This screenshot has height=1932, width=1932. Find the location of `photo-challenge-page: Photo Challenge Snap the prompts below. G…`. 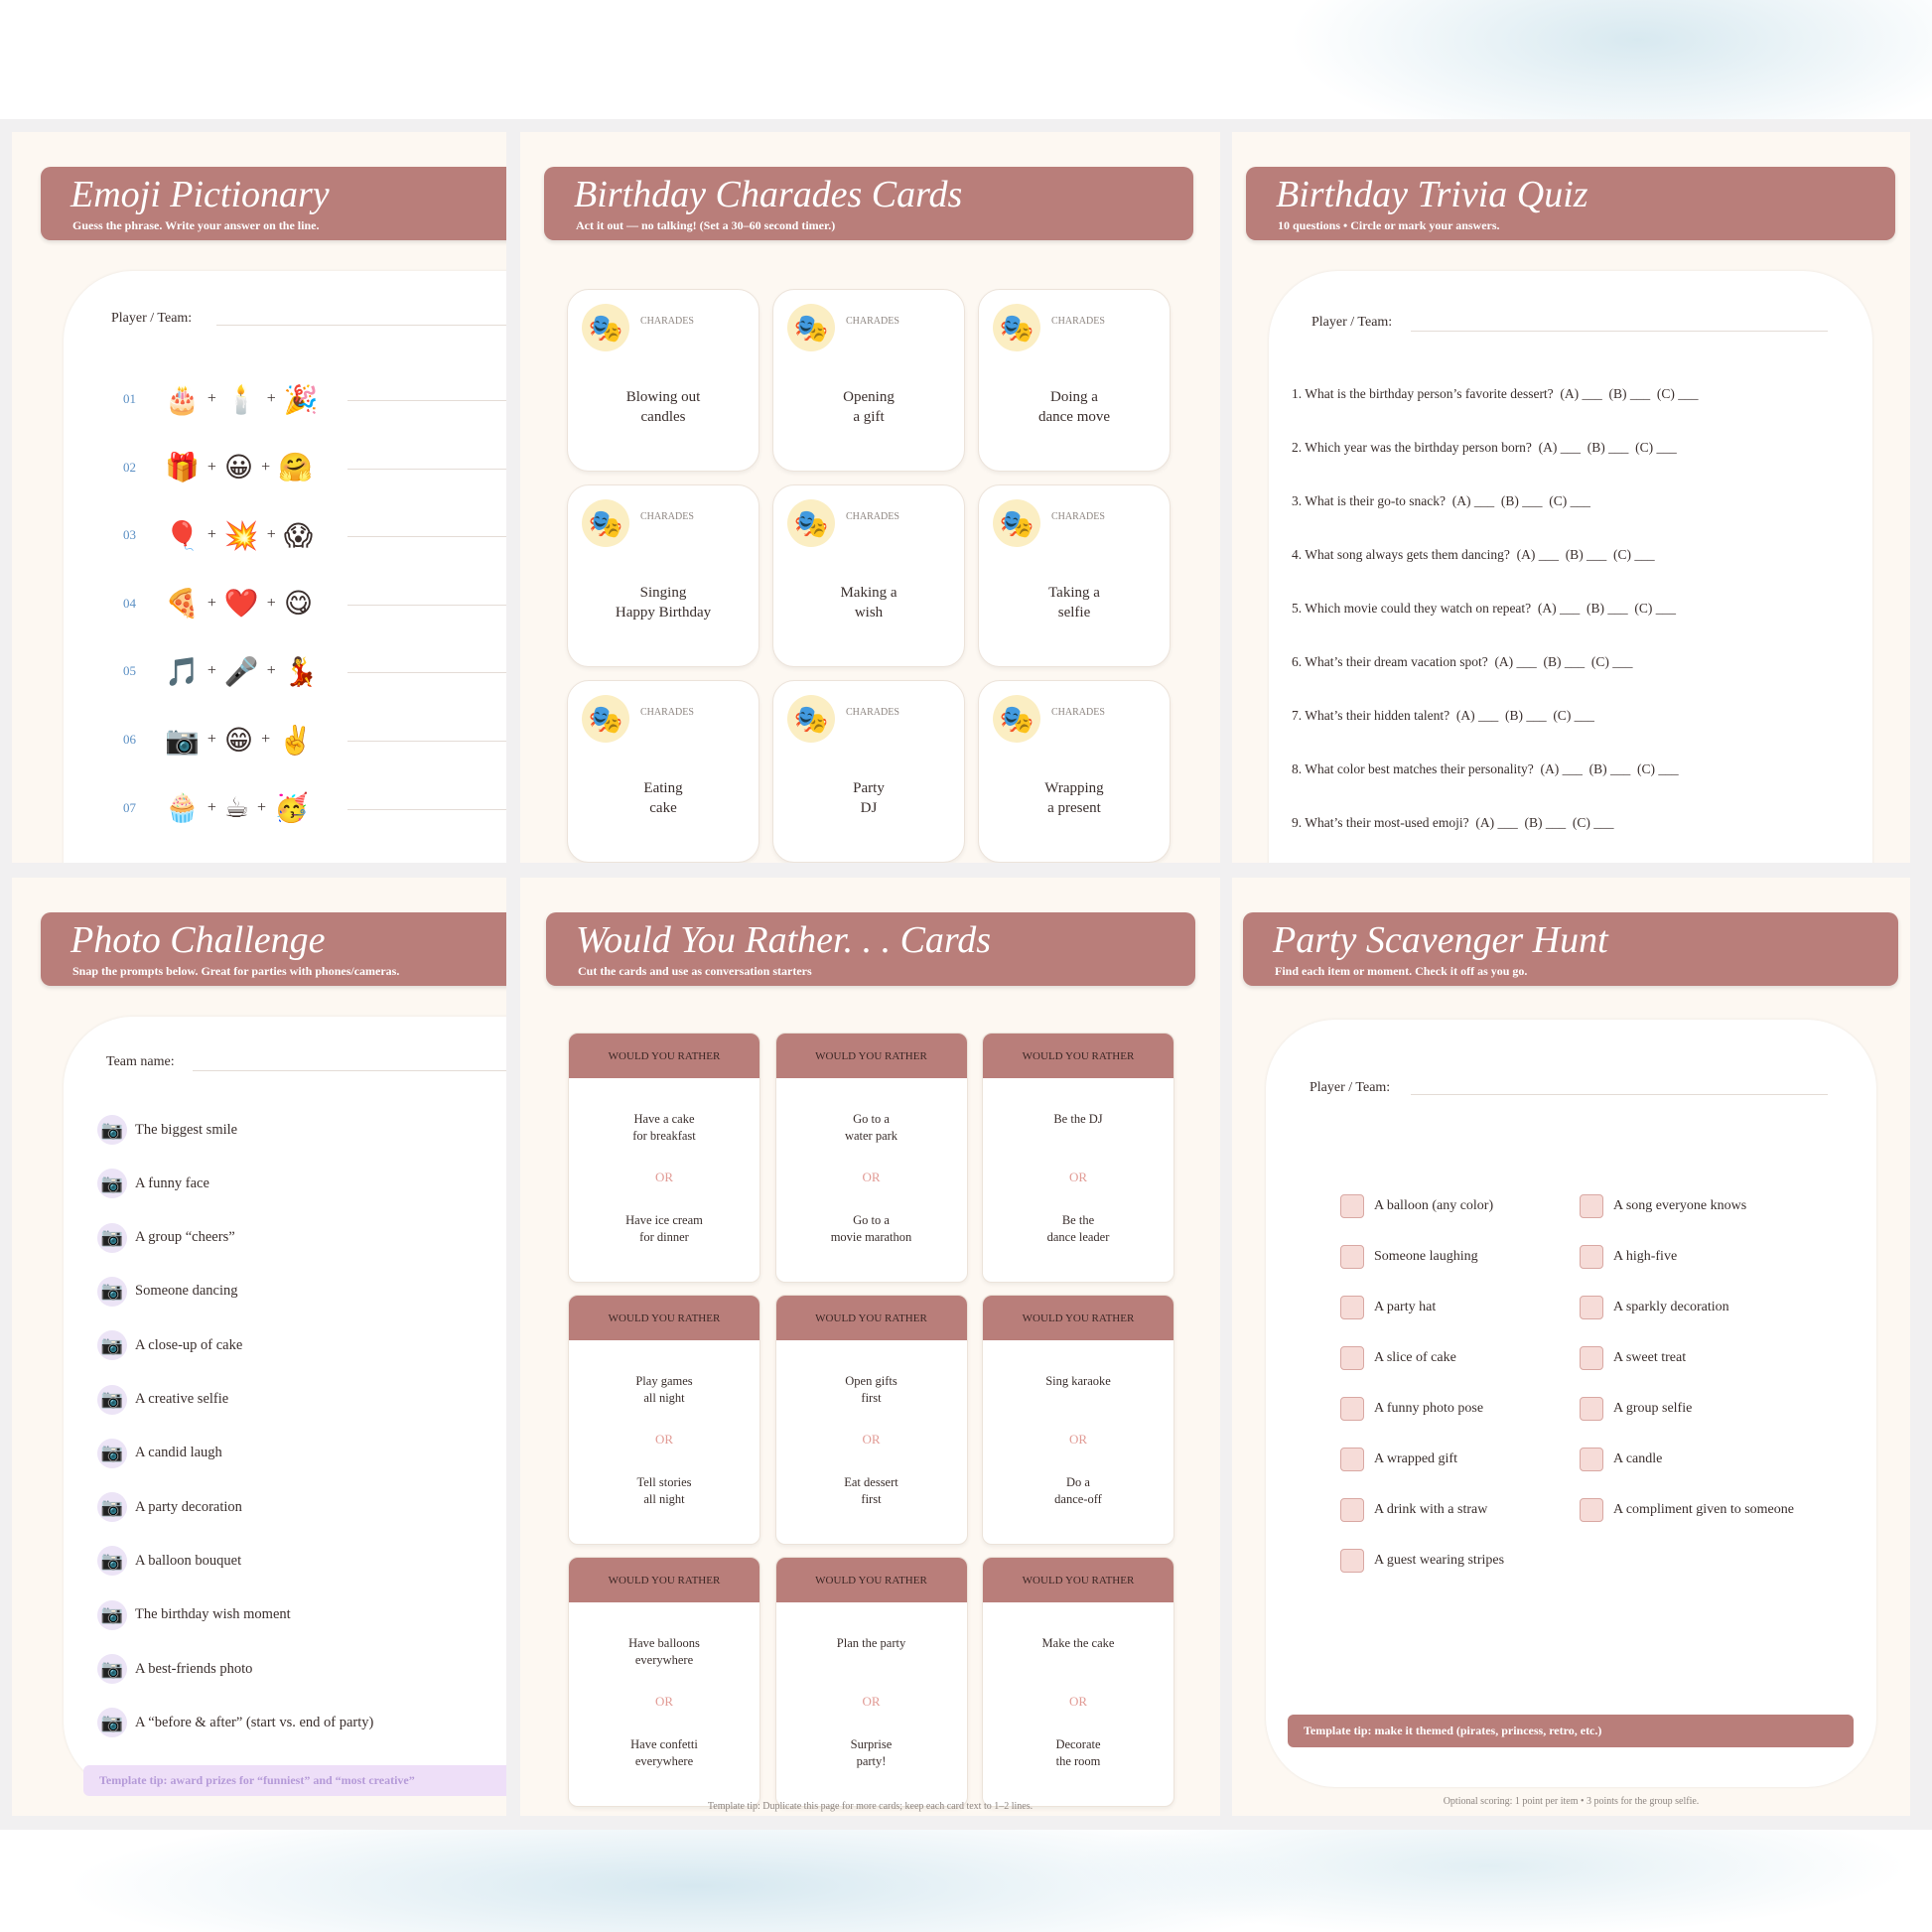

photo-challenge-page: Photo Challenge Snap the prompts below. G… is located at coordinates (259, 1347).